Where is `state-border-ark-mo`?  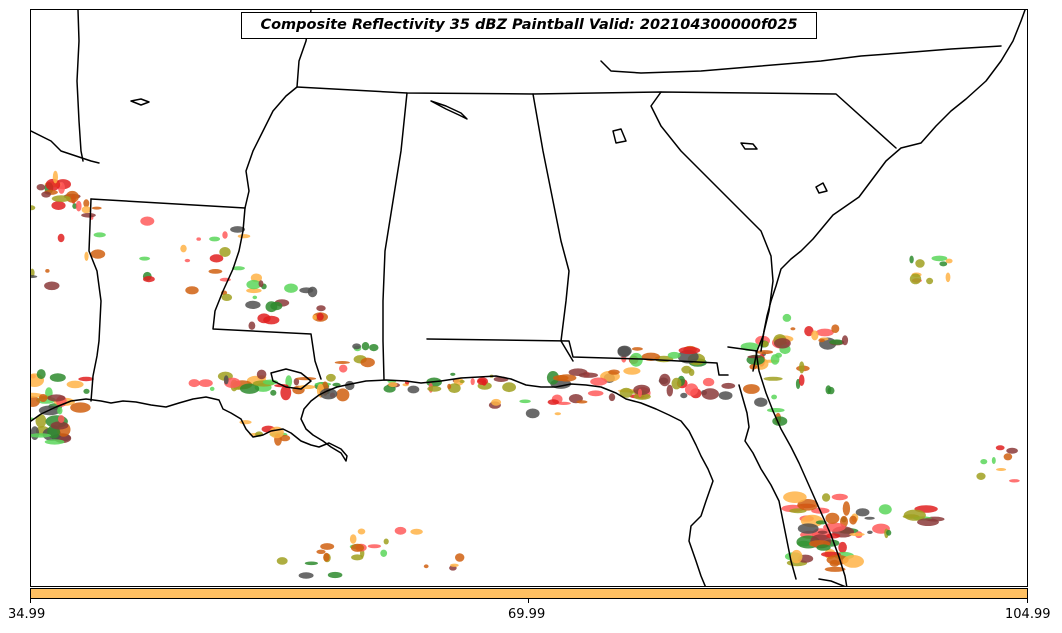
state-border-ark-mo is located at coordinates (80, 86).